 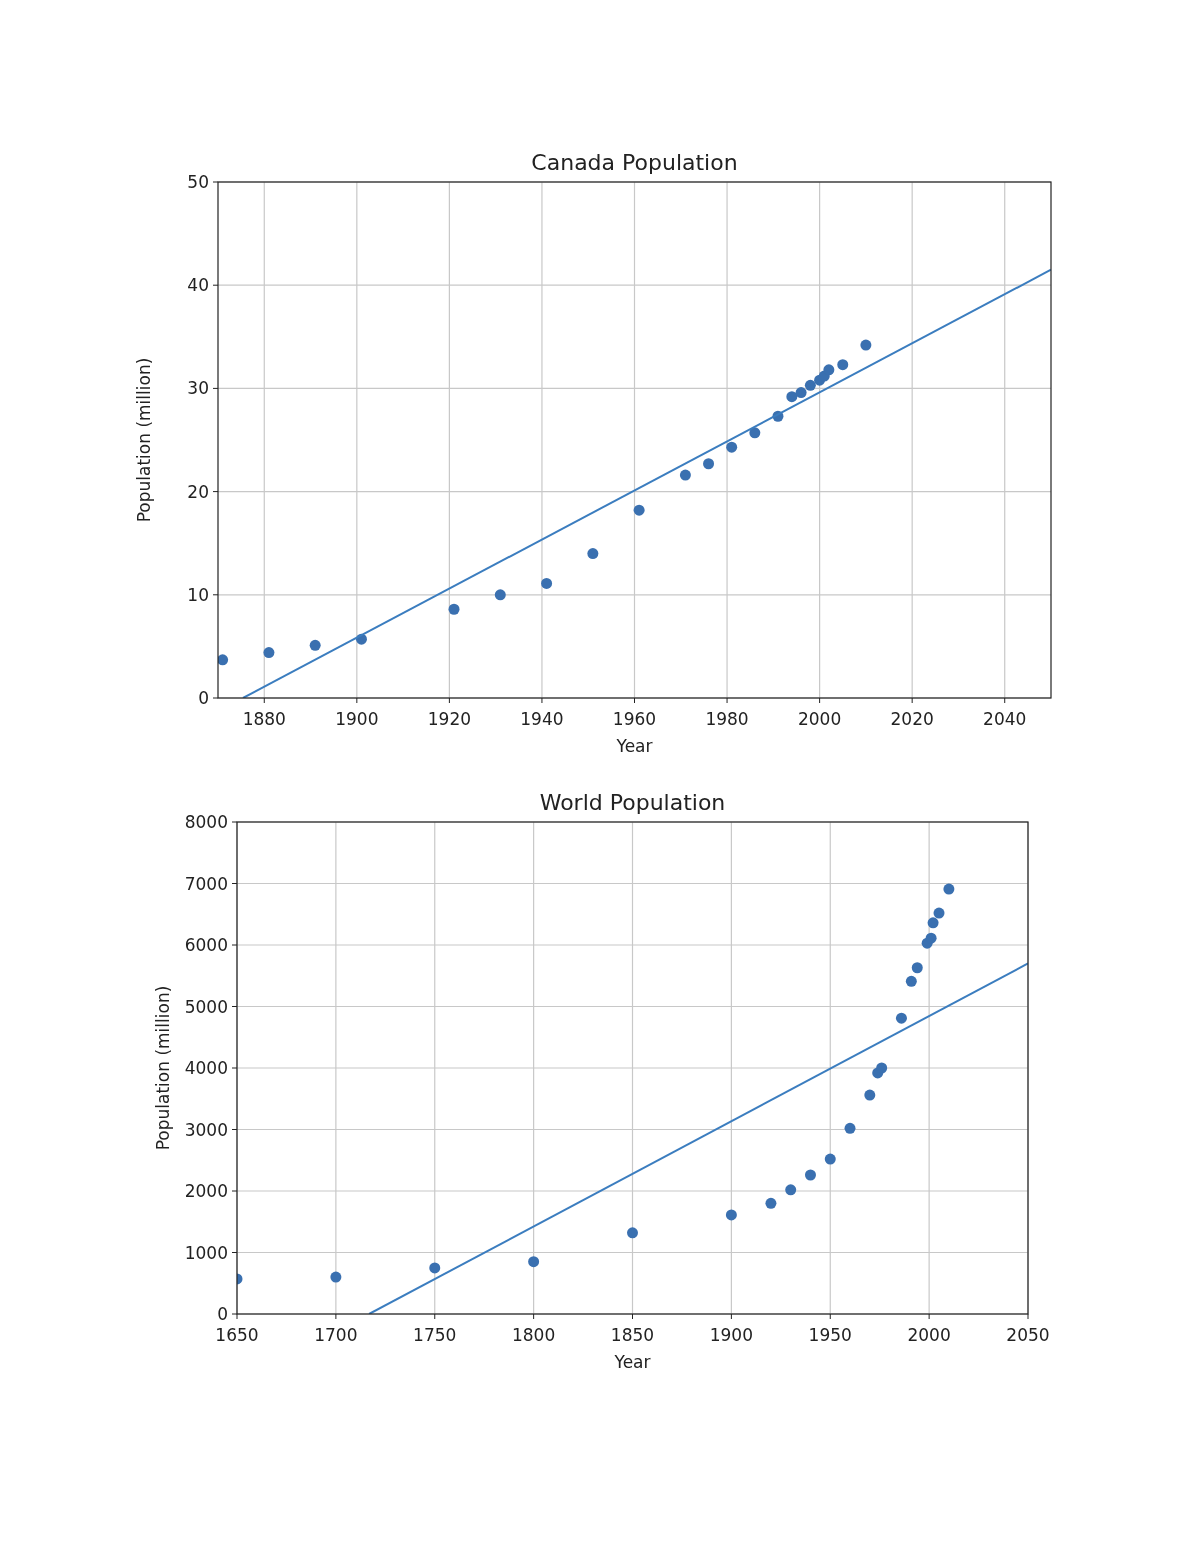 What do you see at coordinates (634, 719) in the screenshot?
I see `x-tick-label: 1960` at bounding box center [634, 719].